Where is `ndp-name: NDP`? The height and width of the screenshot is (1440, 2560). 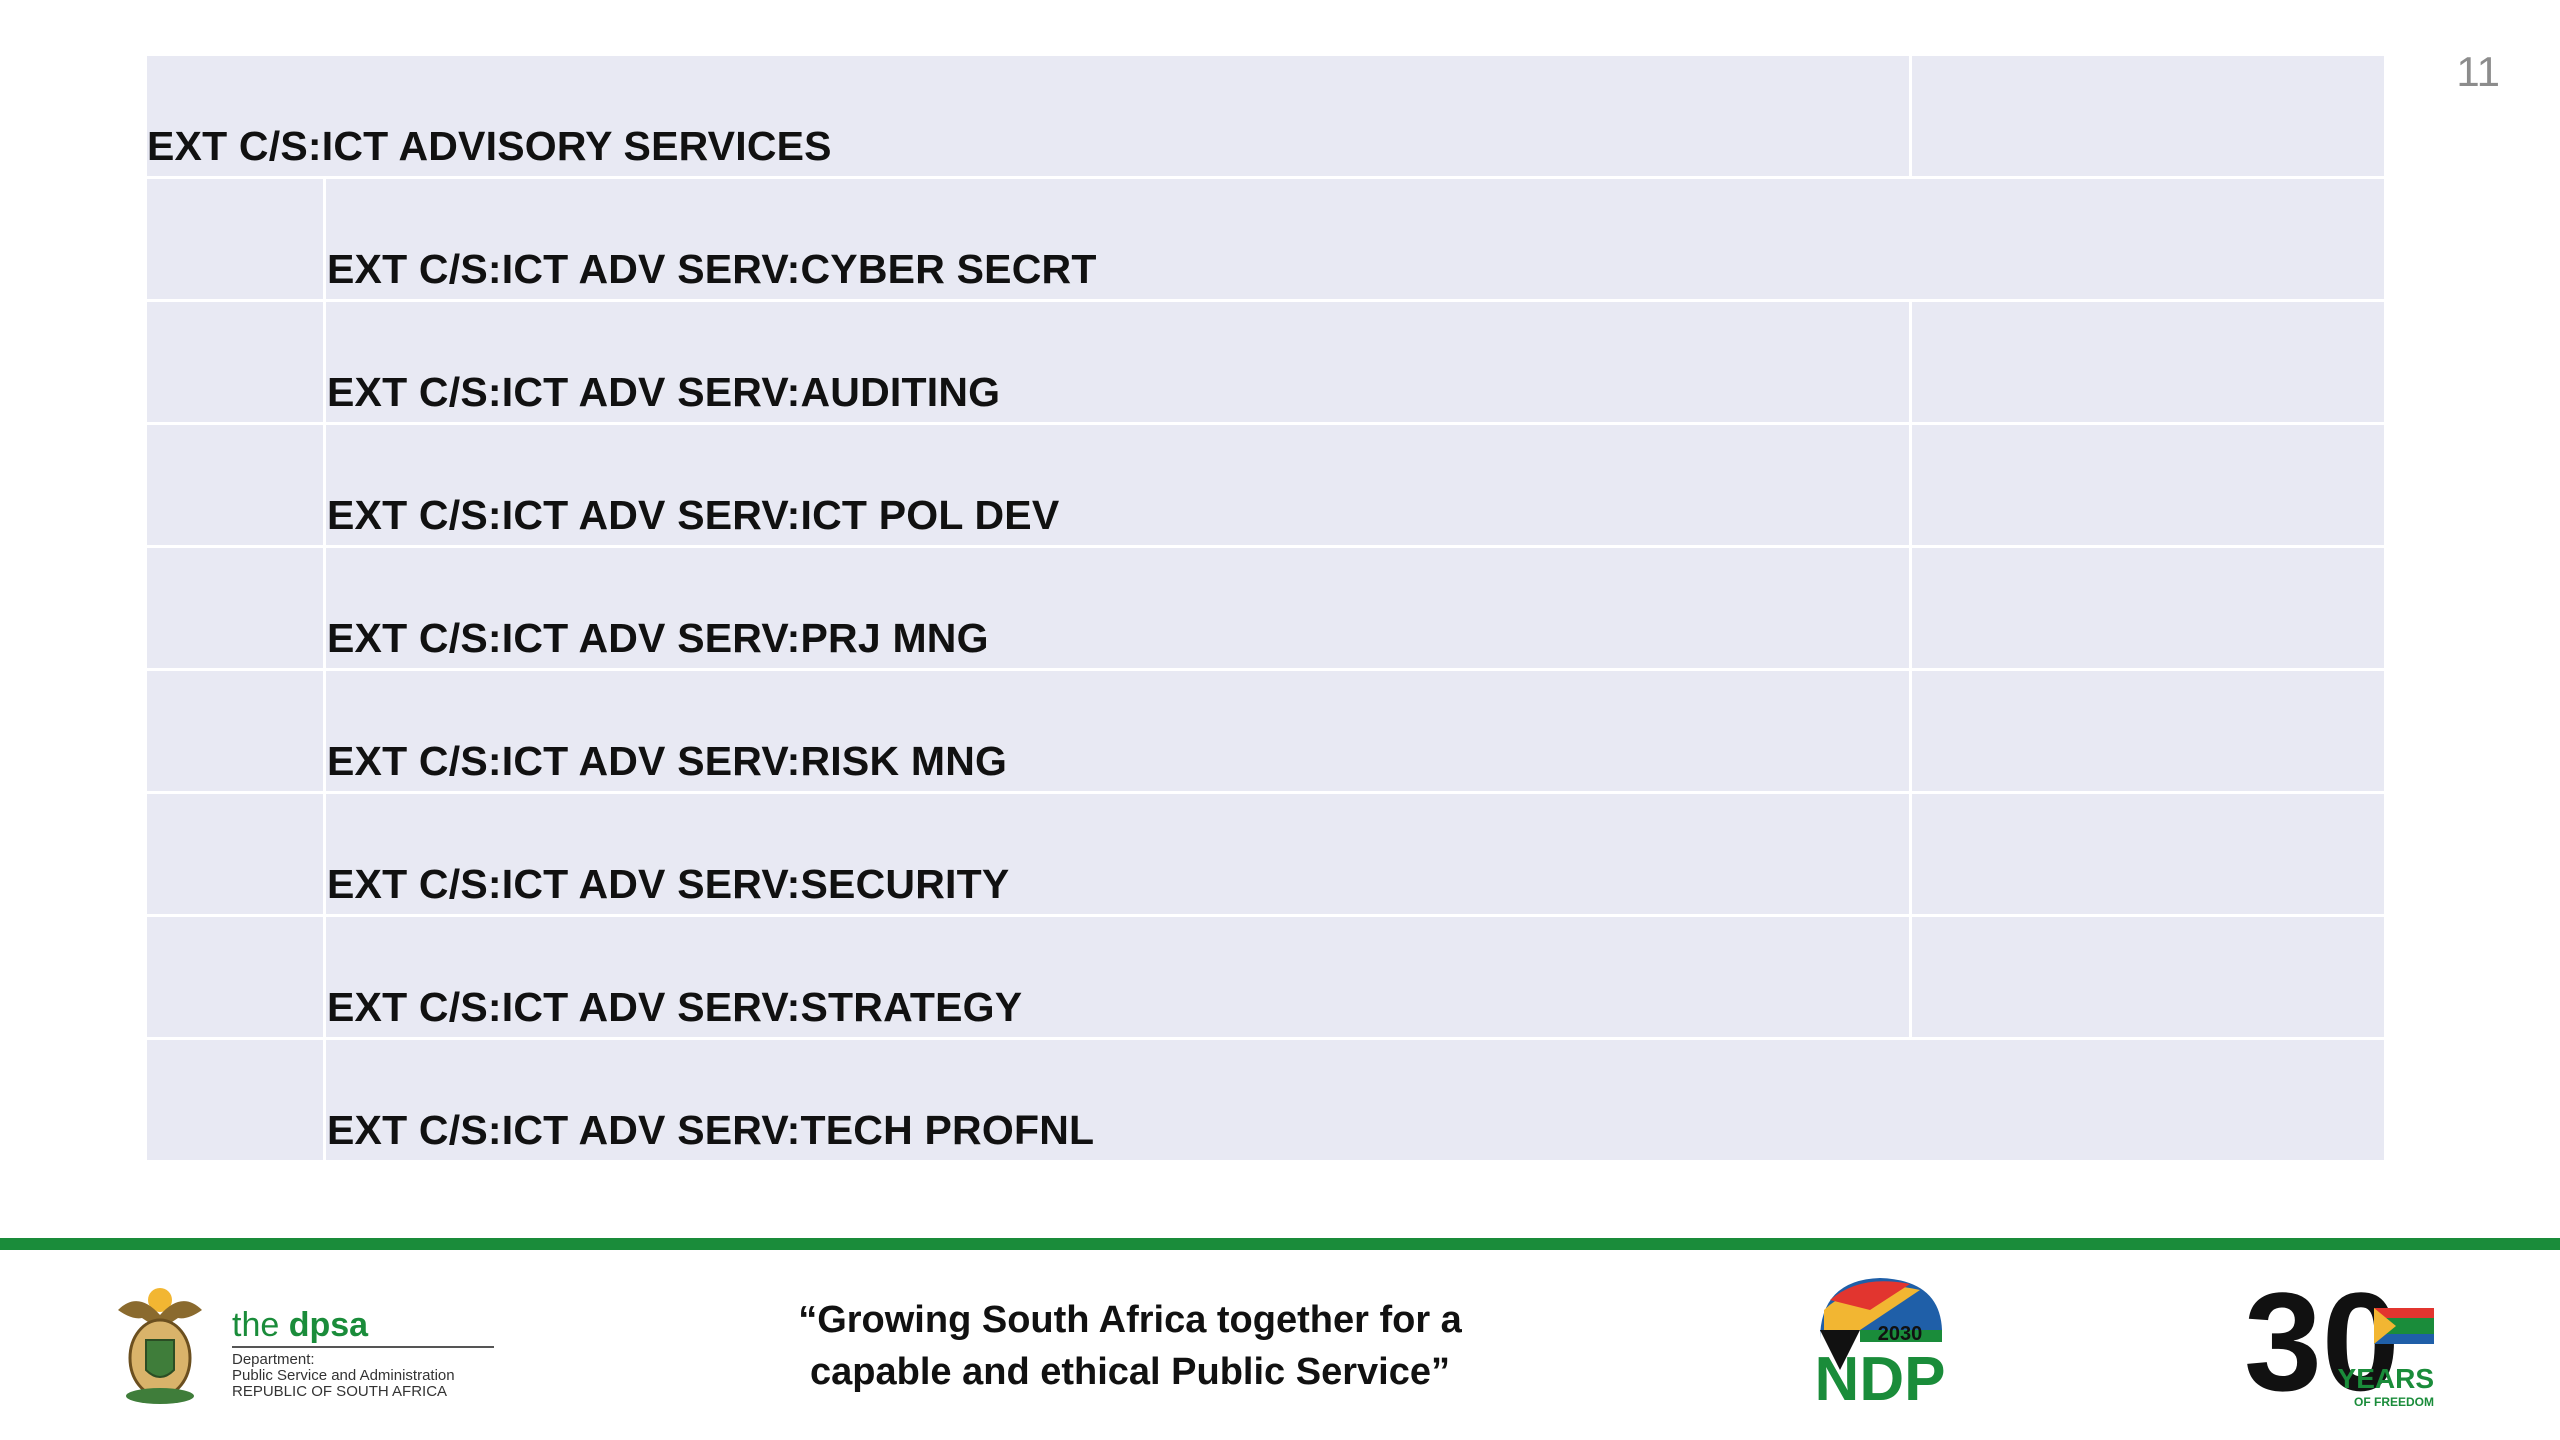 ndp-name: NDP is located at coordinates (1880, 1377).